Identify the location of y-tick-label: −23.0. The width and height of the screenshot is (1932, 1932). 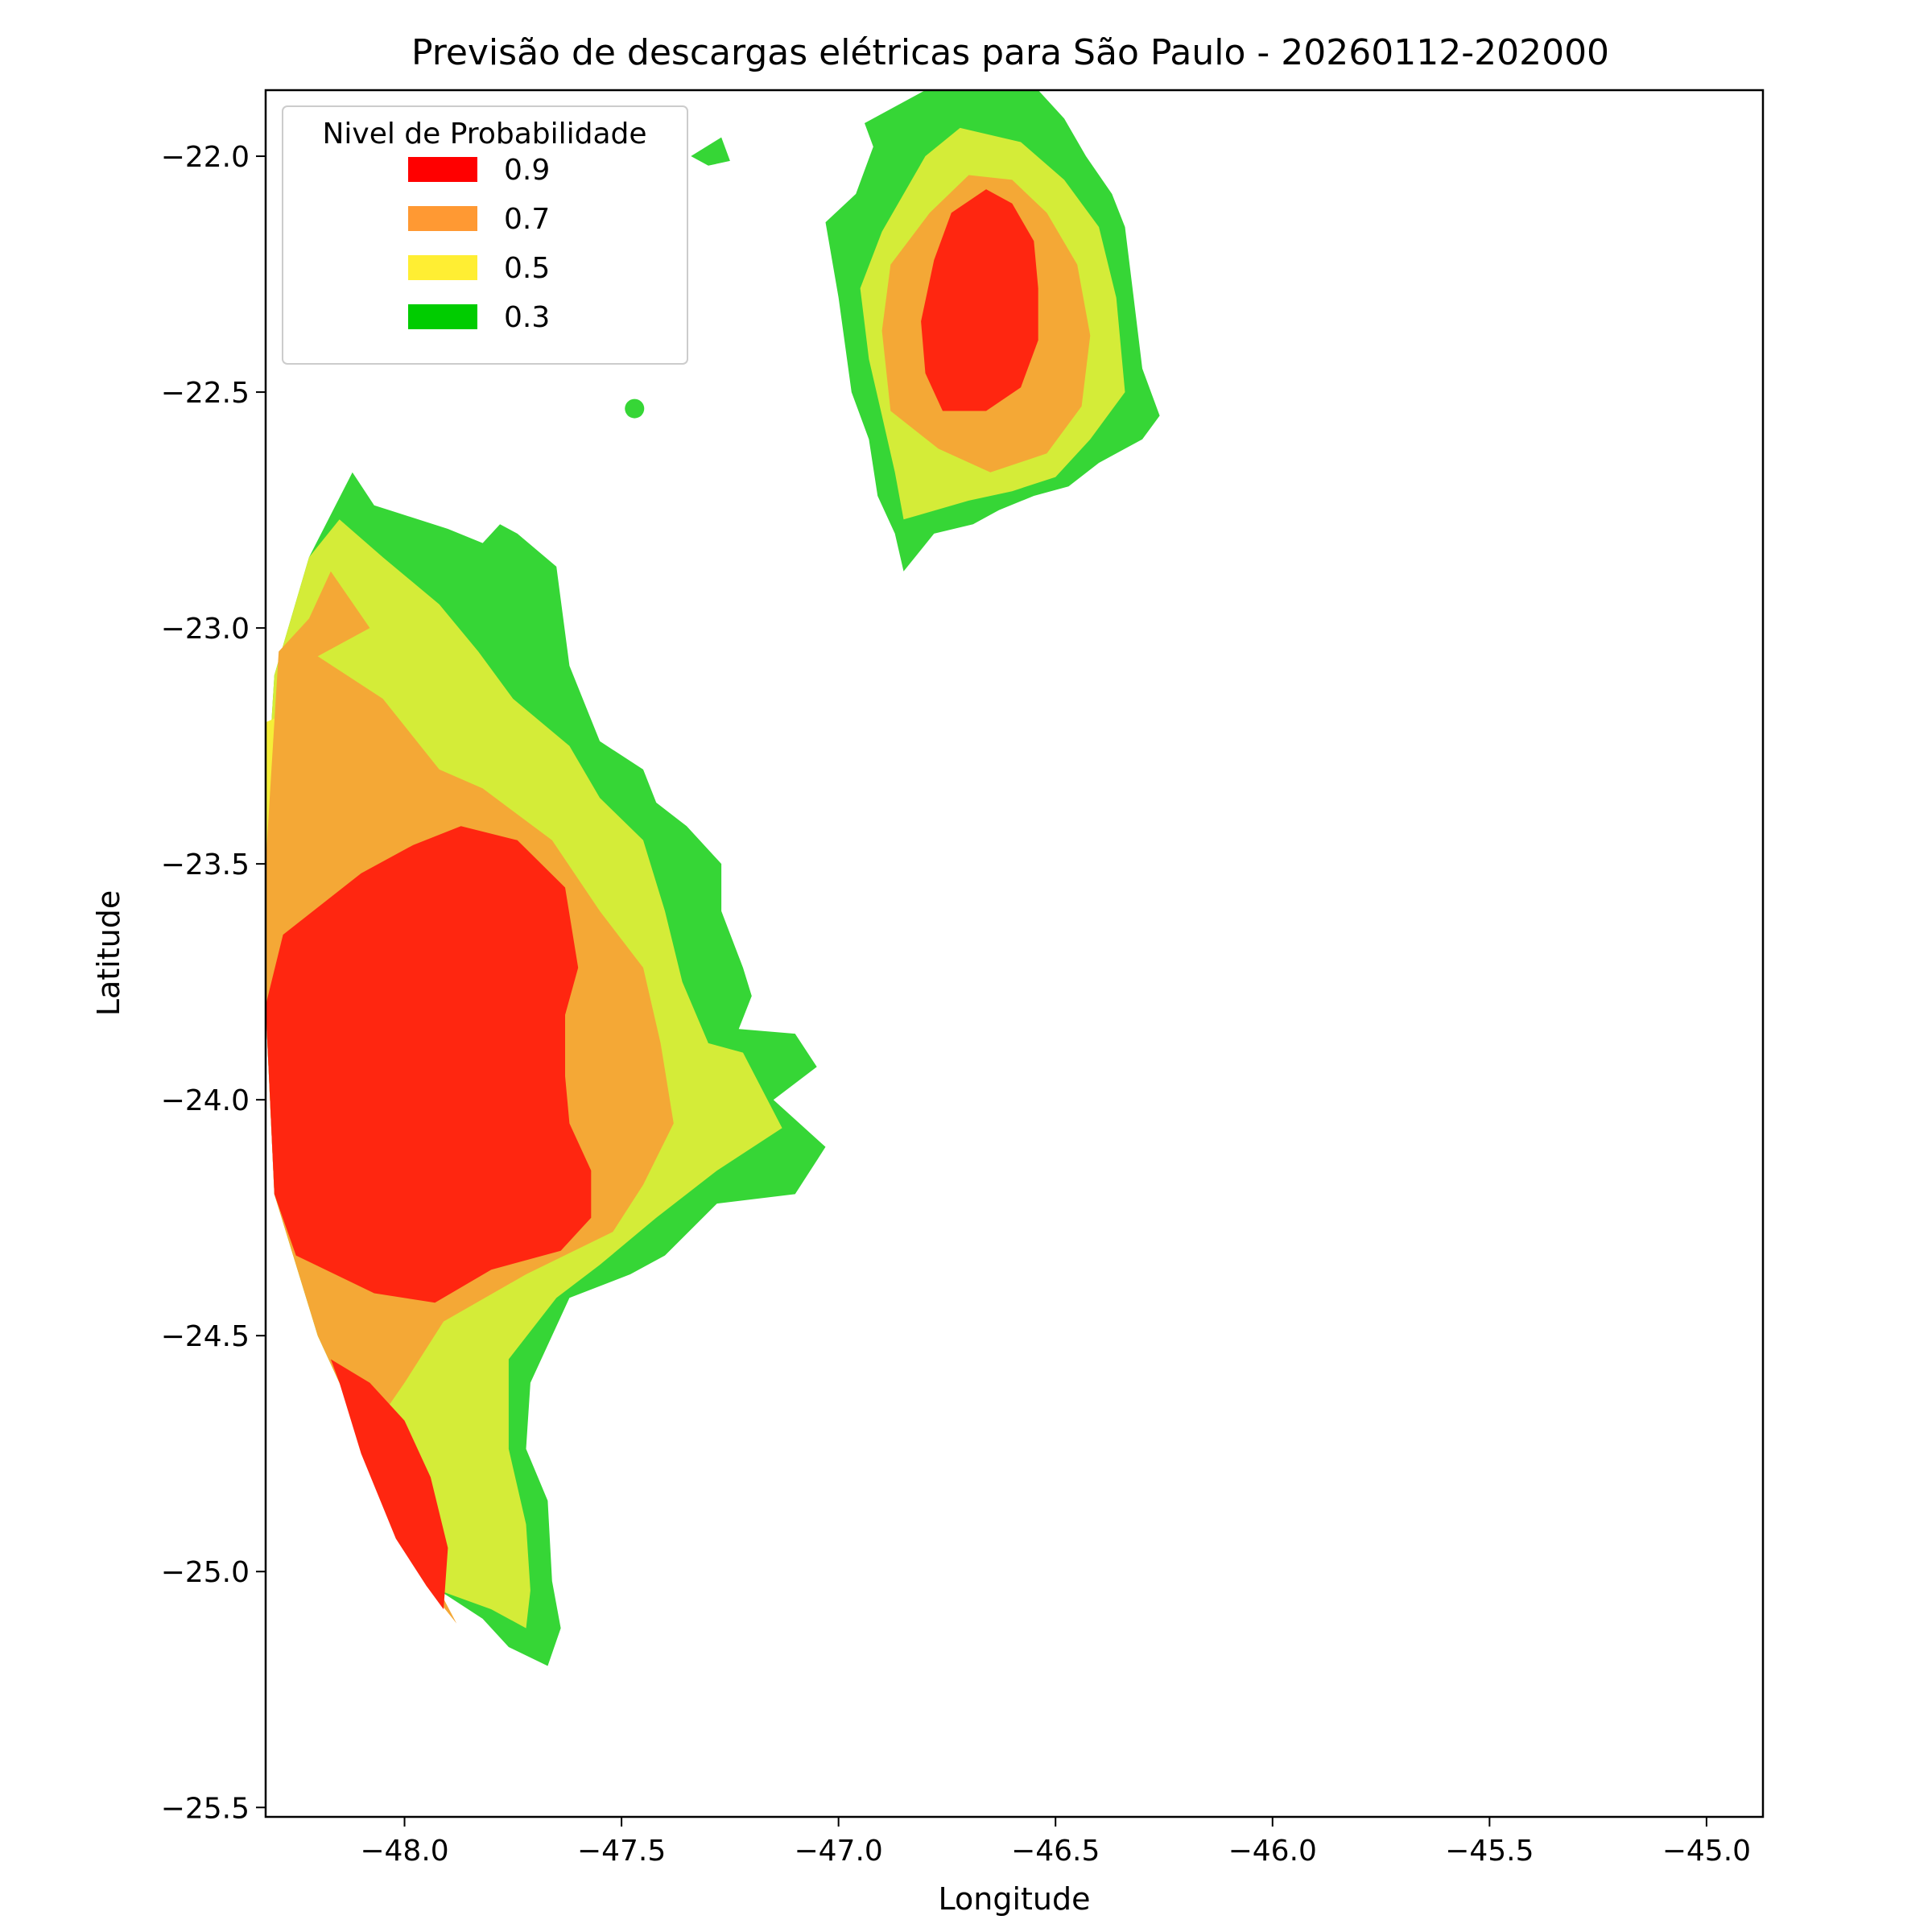
(205, 629).